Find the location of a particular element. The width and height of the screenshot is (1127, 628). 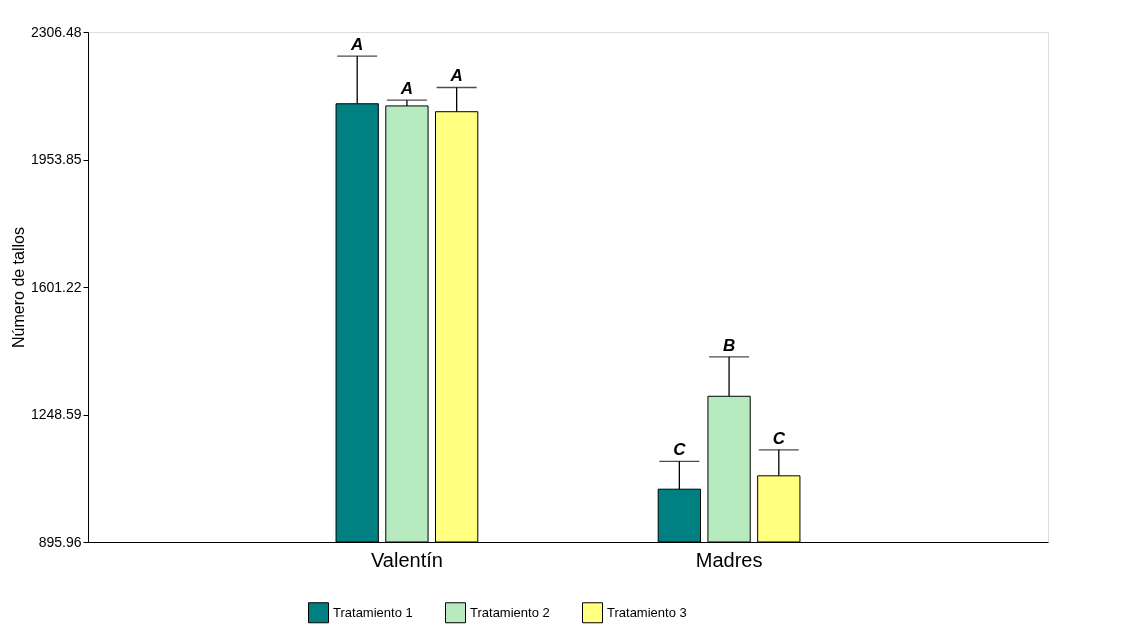

data-label: B is located at coordinates (729, 345).